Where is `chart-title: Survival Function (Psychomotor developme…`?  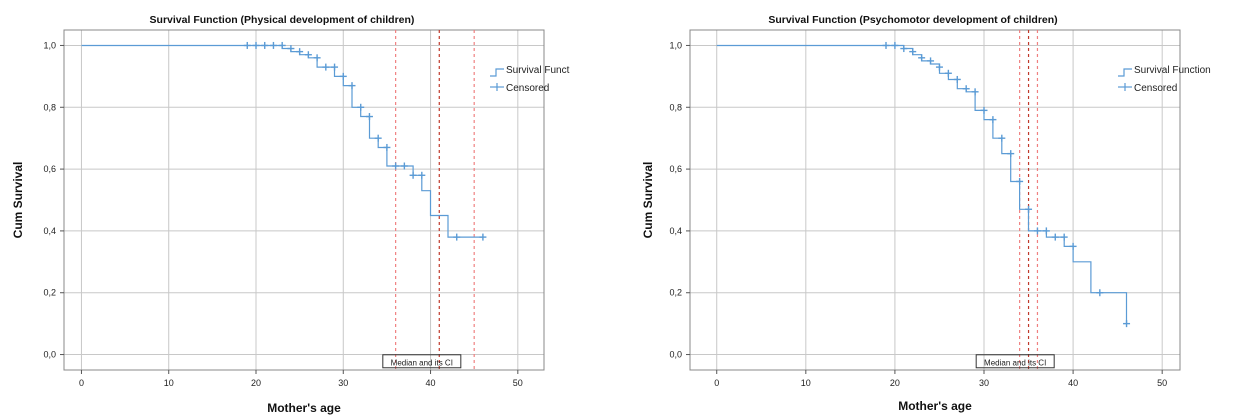
chart-title: Survival Function (Psychomotor developme… is located at coordinates (912, 20).